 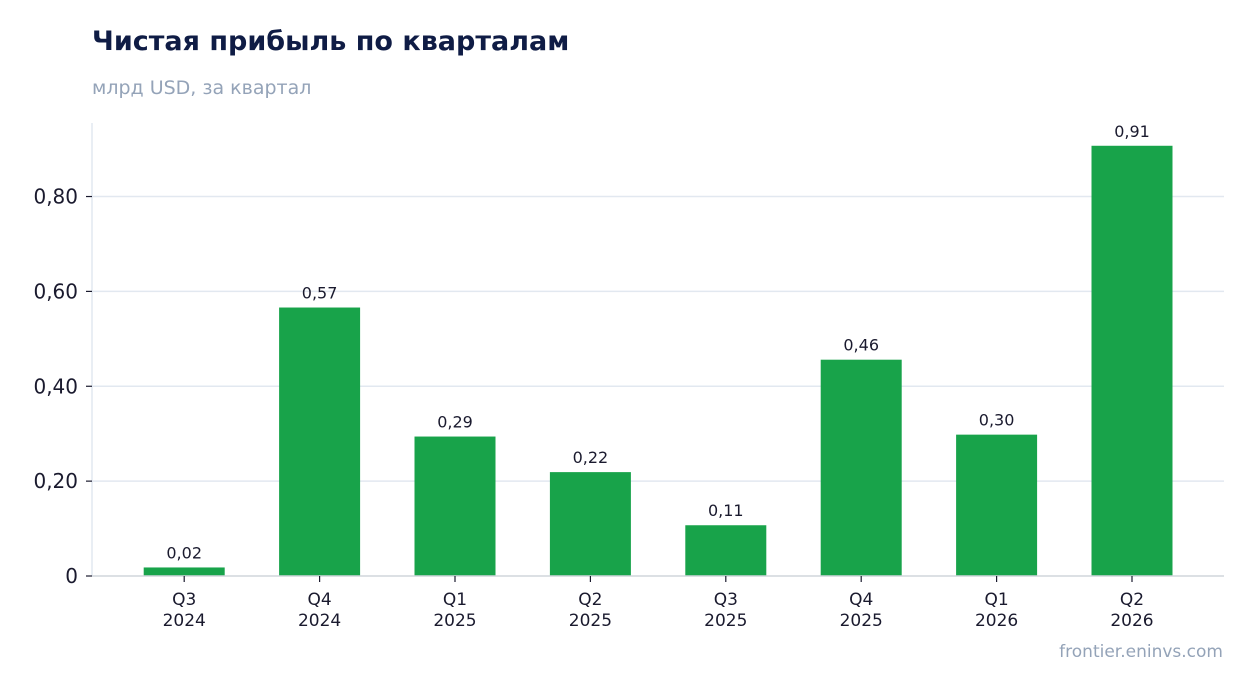 I want to click on data-label: 0,29, so click(x=455, y=422).